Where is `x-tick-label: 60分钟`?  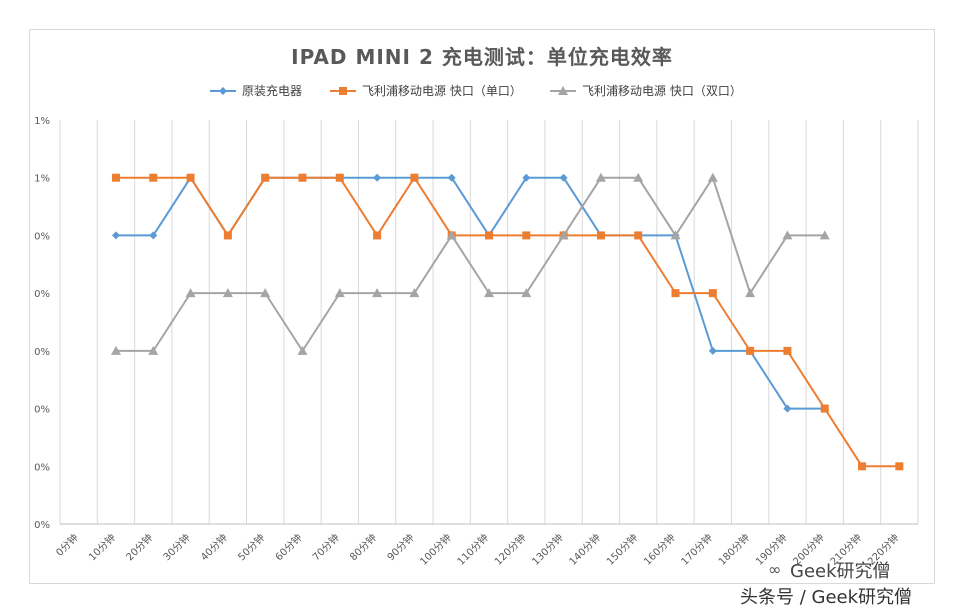
x-tick-label: 60分钟 is located at coordinates (288, 547).